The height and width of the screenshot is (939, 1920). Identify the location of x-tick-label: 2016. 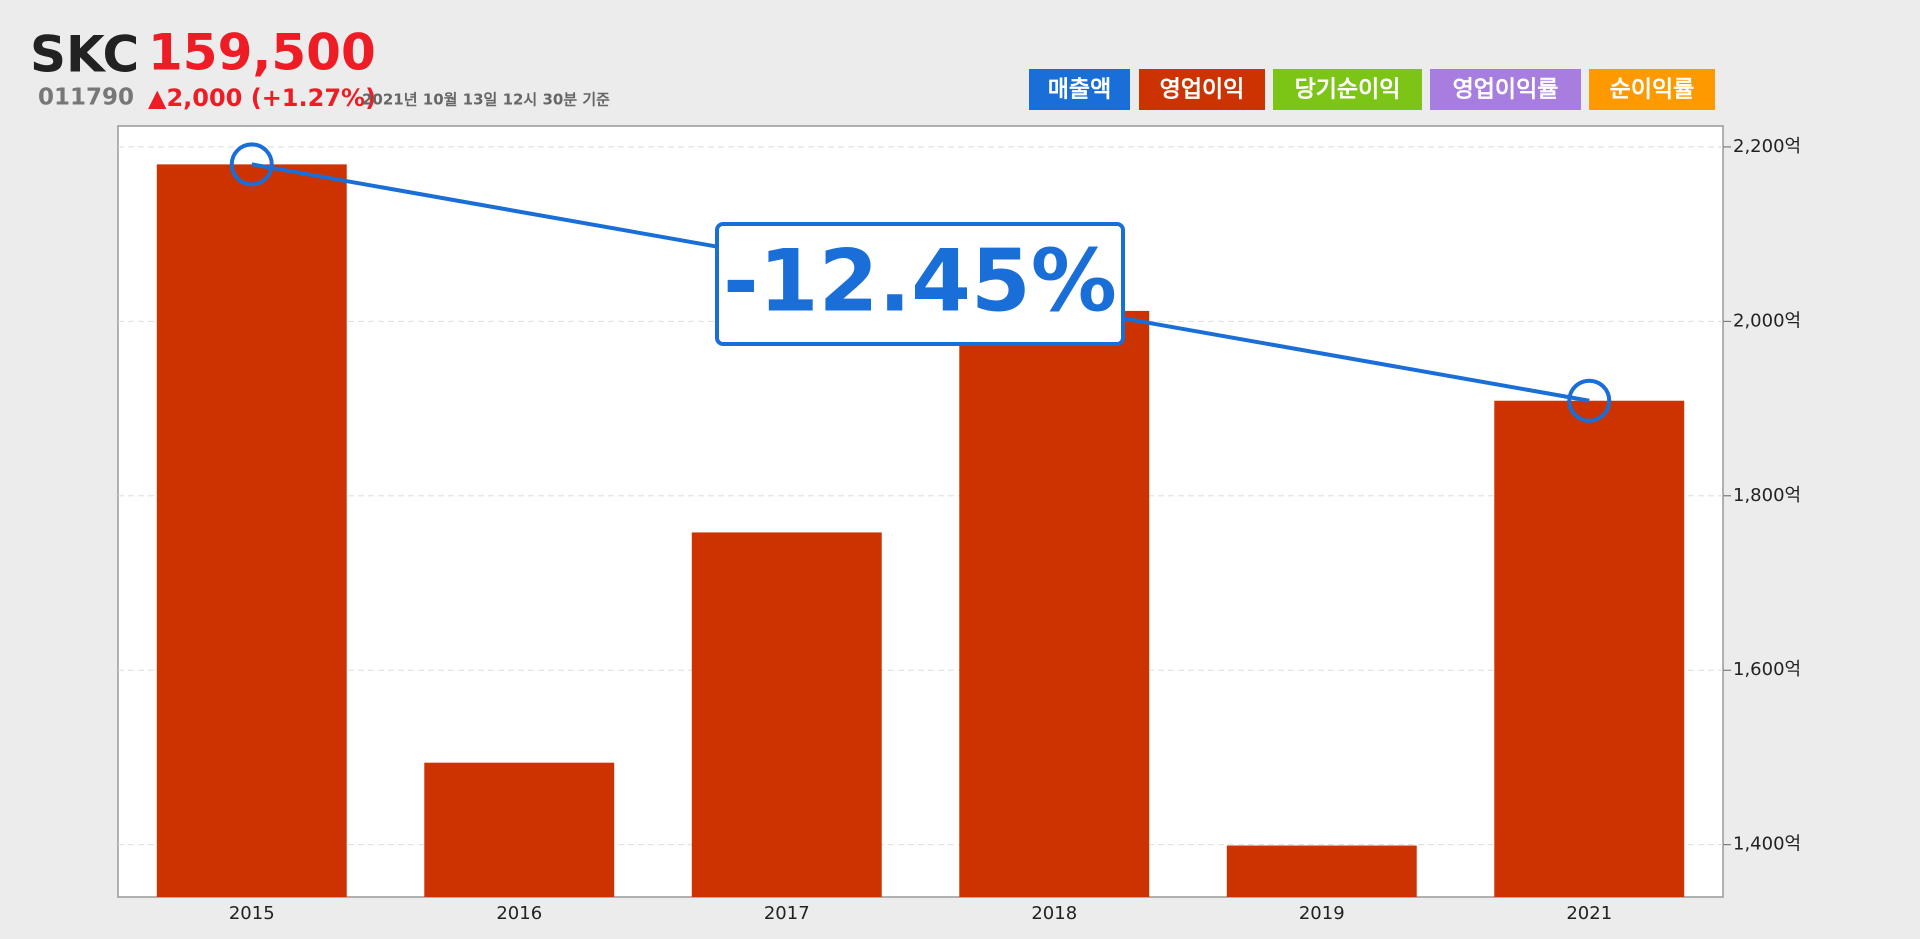
(519, 913).